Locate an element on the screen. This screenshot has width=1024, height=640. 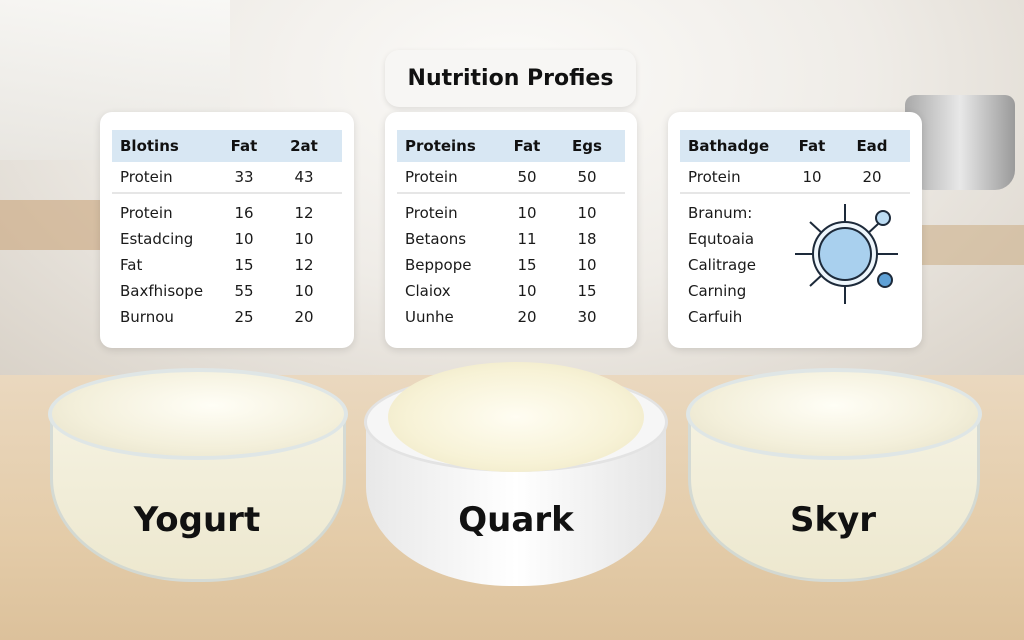
table-cell: 16 is located at coordinates (244, 213).